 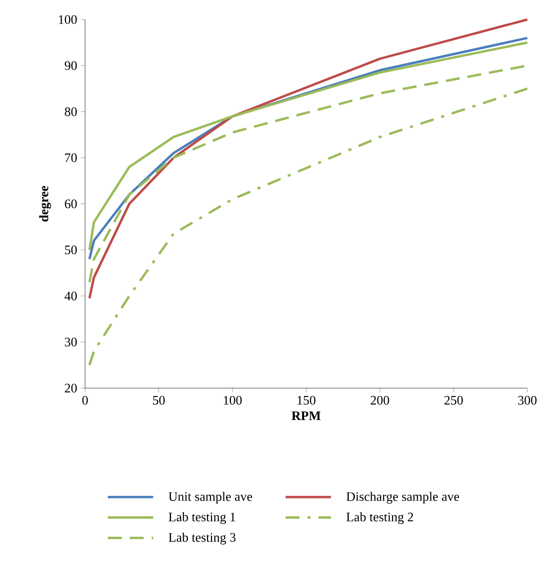 I want to click on x-axis-title: RPM, so click(x=306, y=415).